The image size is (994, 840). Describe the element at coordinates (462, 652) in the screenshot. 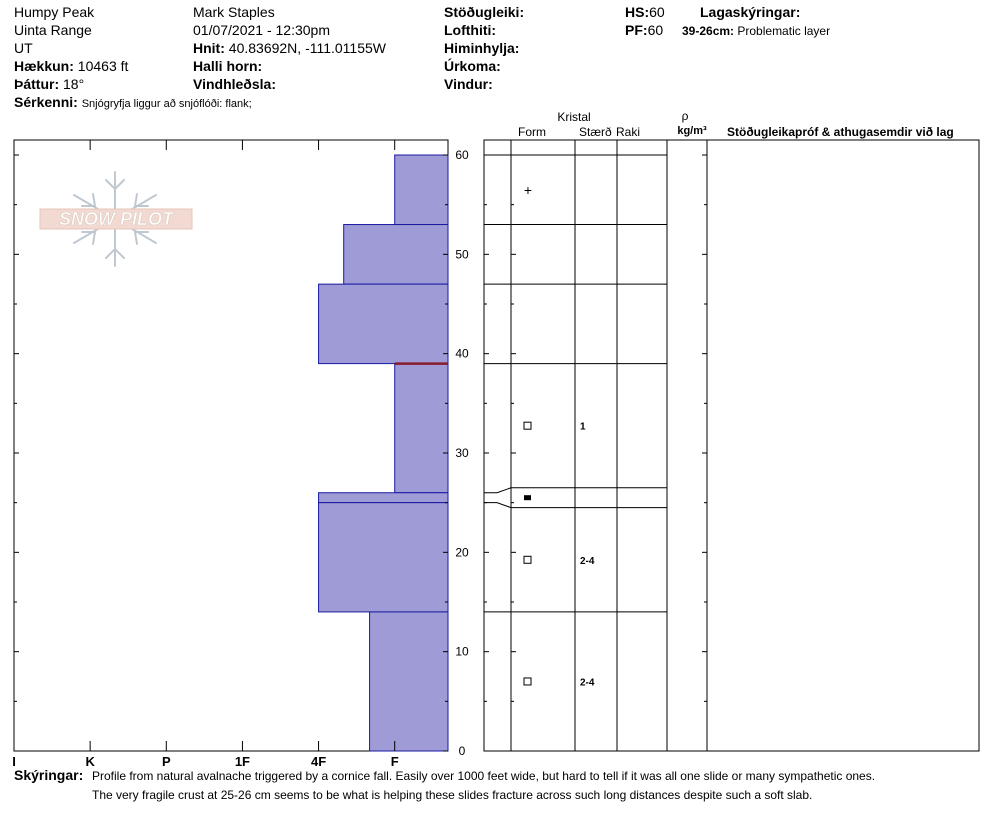

I see `height-tick-label: 10` at that location.